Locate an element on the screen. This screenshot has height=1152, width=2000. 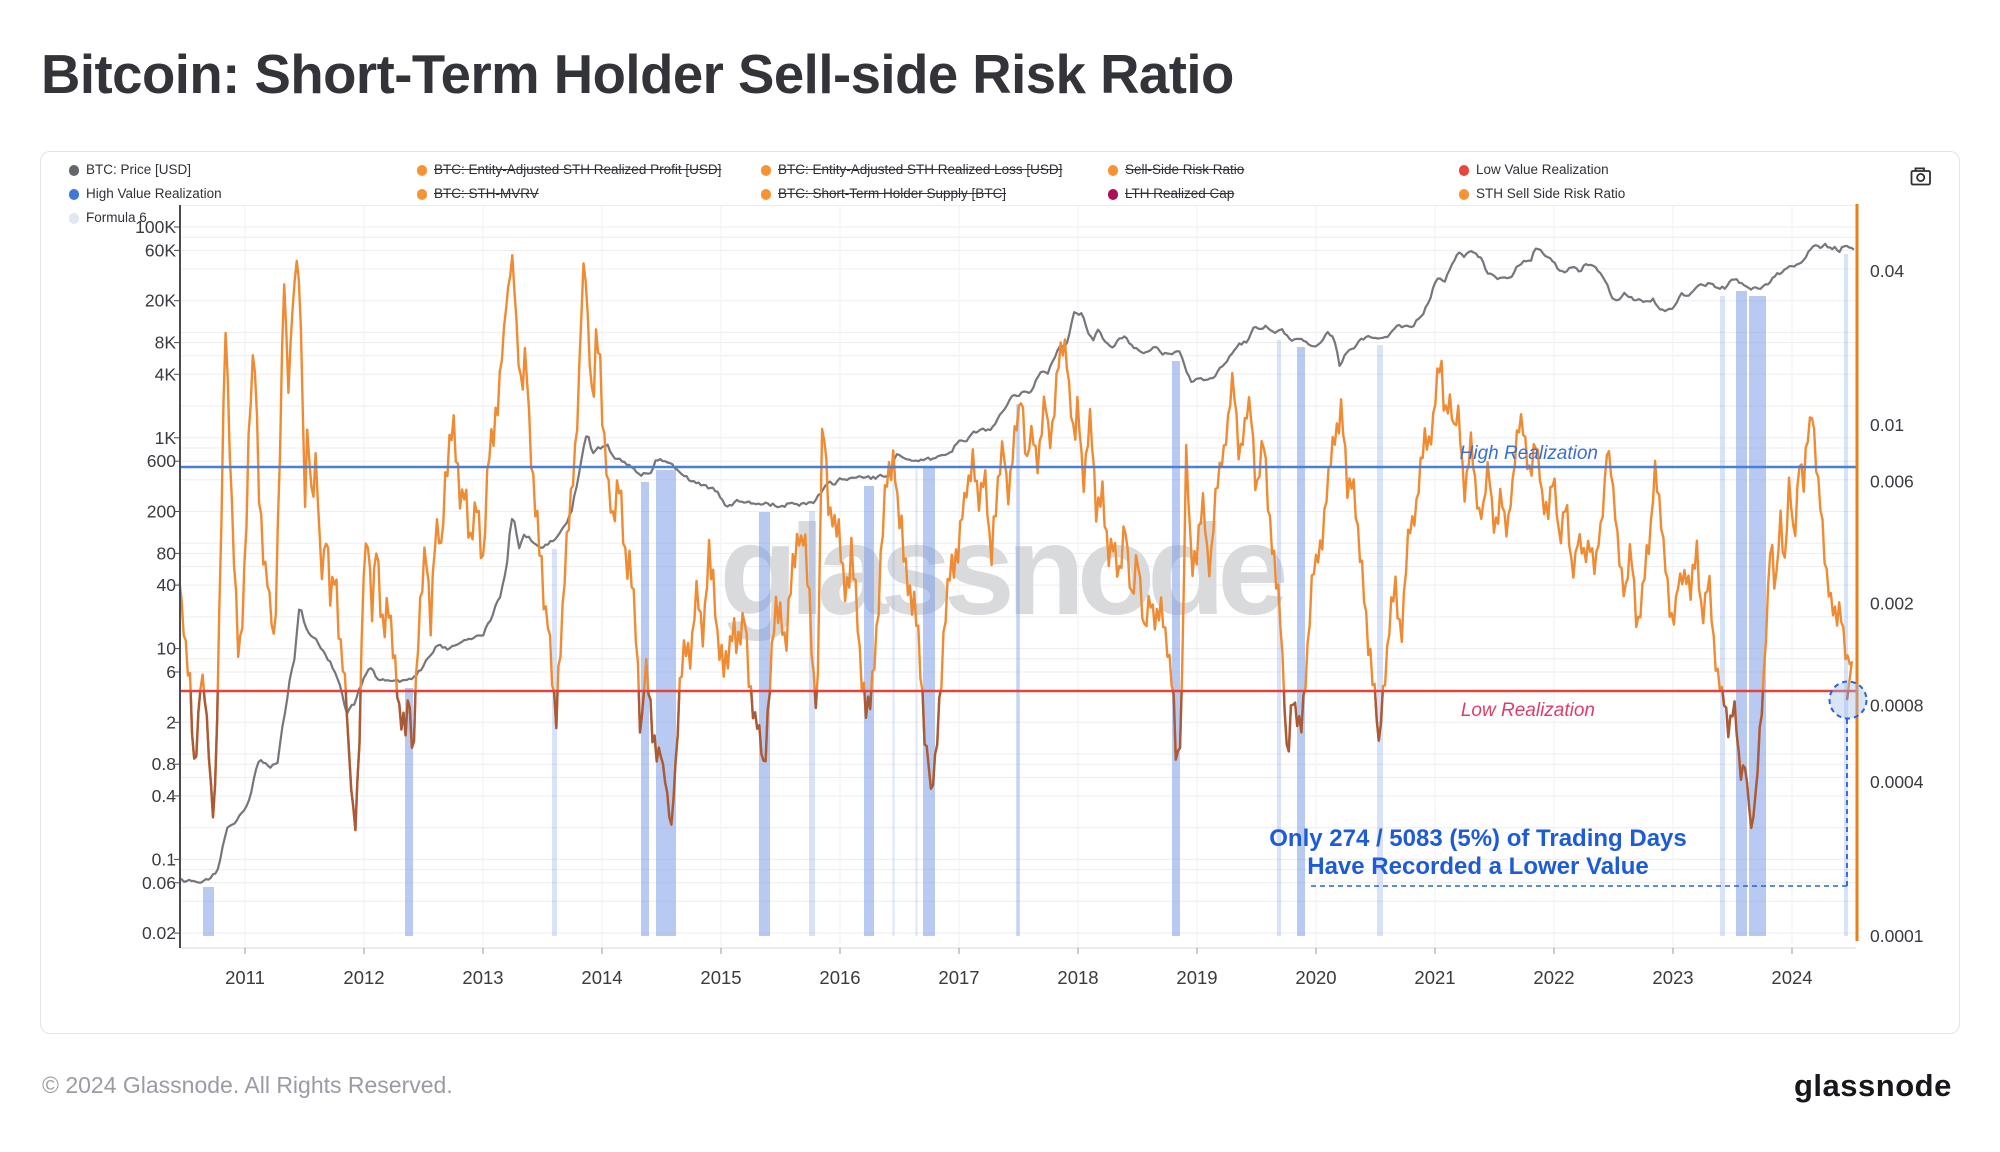
svg-text: 8K is located at coordinates (166, 343).